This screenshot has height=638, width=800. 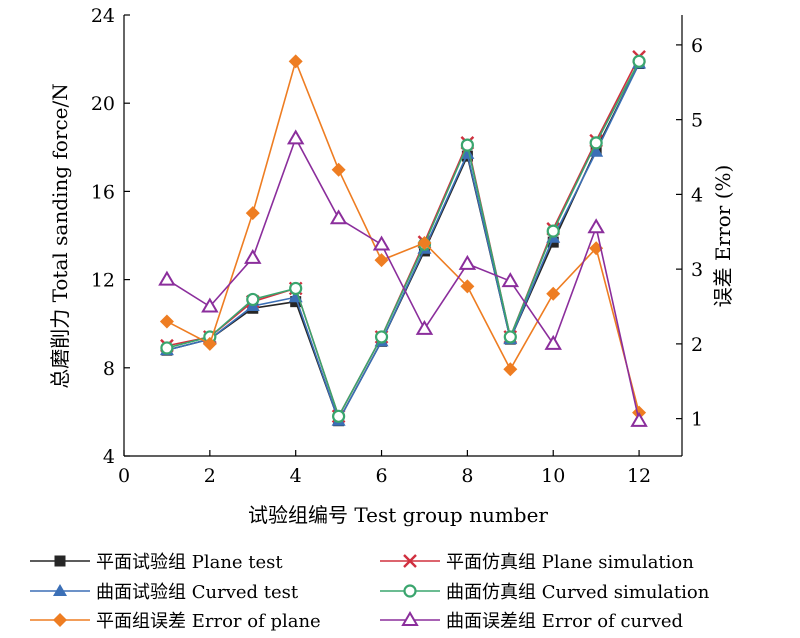 I want to click on y-left-tick-label: 8, so click(x=109, y=369).